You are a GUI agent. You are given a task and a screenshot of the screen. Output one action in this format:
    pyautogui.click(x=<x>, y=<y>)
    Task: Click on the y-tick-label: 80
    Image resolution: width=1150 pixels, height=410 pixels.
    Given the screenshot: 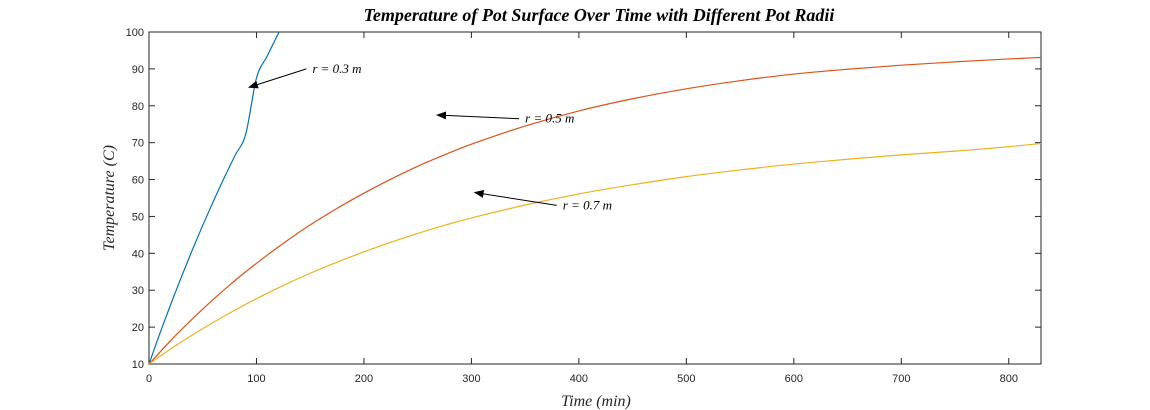 What is the action you would take?
    pyautogui.click(x=138, y=107)
    